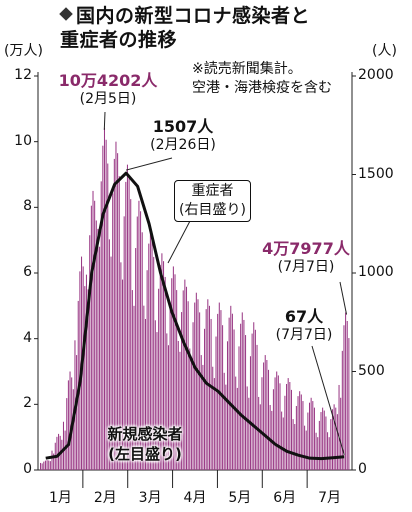 The image size is (412, 512). What do you see at coordinates (343, 298) in the screenshot?
I see `latest-new-leader` at bounding box center [343, 298].